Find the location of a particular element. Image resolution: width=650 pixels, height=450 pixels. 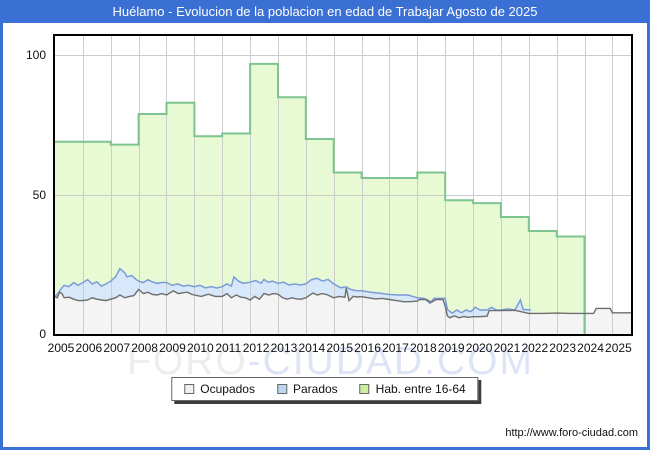

x-tick-label: 2022 is located at coordinates (535, 348).